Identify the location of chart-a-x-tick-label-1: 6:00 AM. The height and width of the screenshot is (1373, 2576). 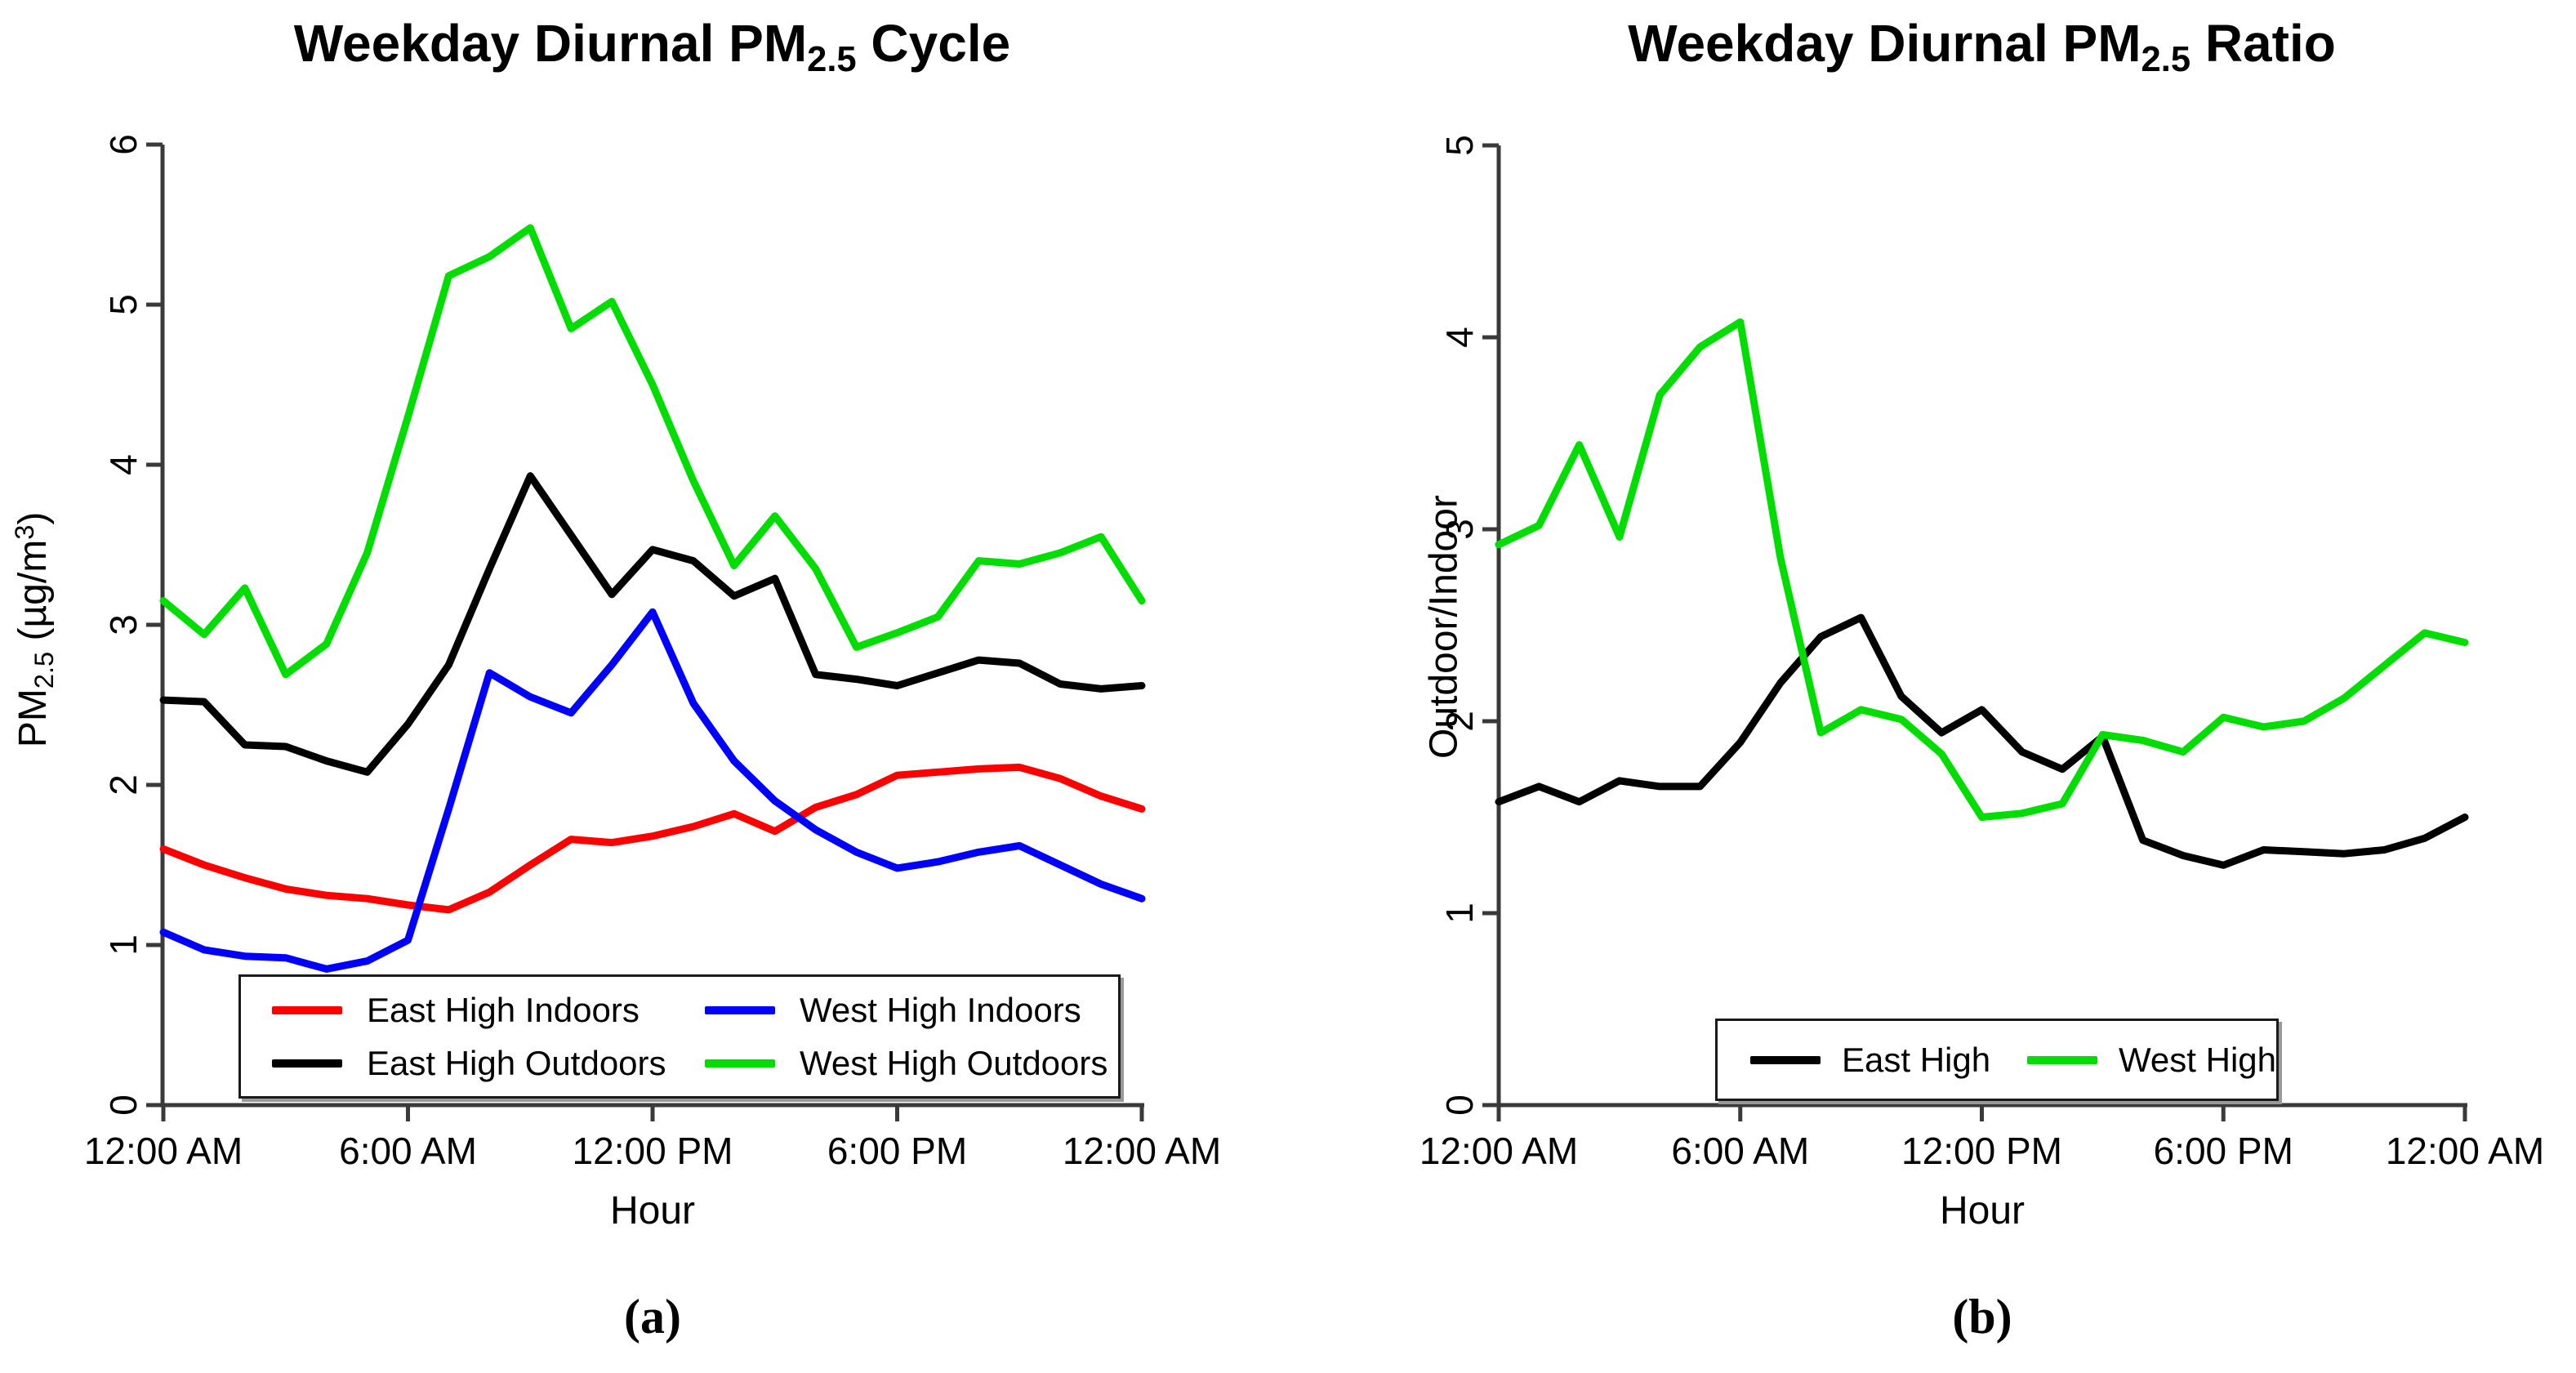
(408, 1151).